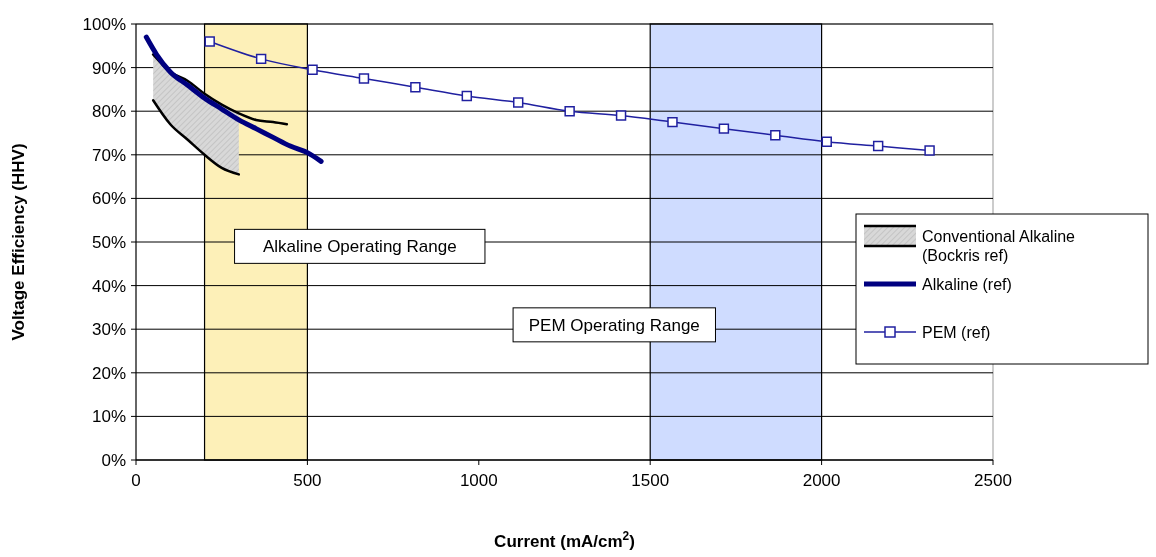  I want to click on y-tick-label: 0%, so click(113, 460).